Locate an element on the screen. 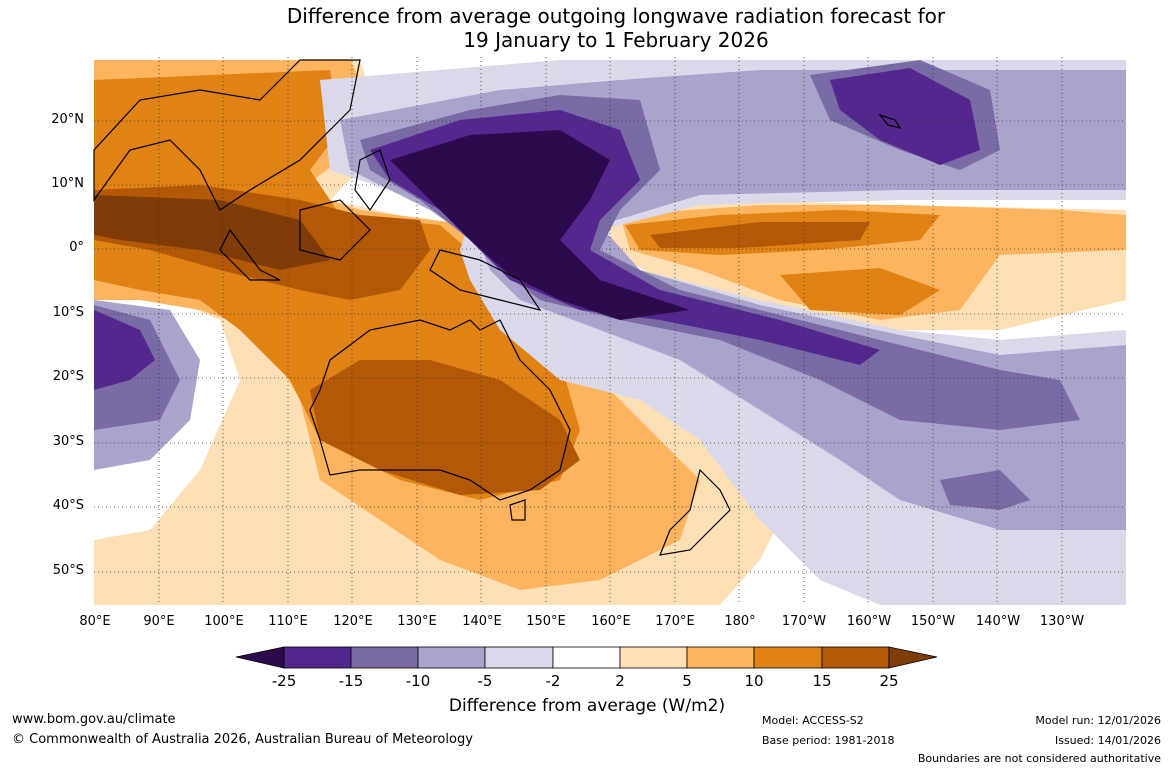 The image size is (1173, 770). longitude-label: 170°E is located at coordinates (675, 621).